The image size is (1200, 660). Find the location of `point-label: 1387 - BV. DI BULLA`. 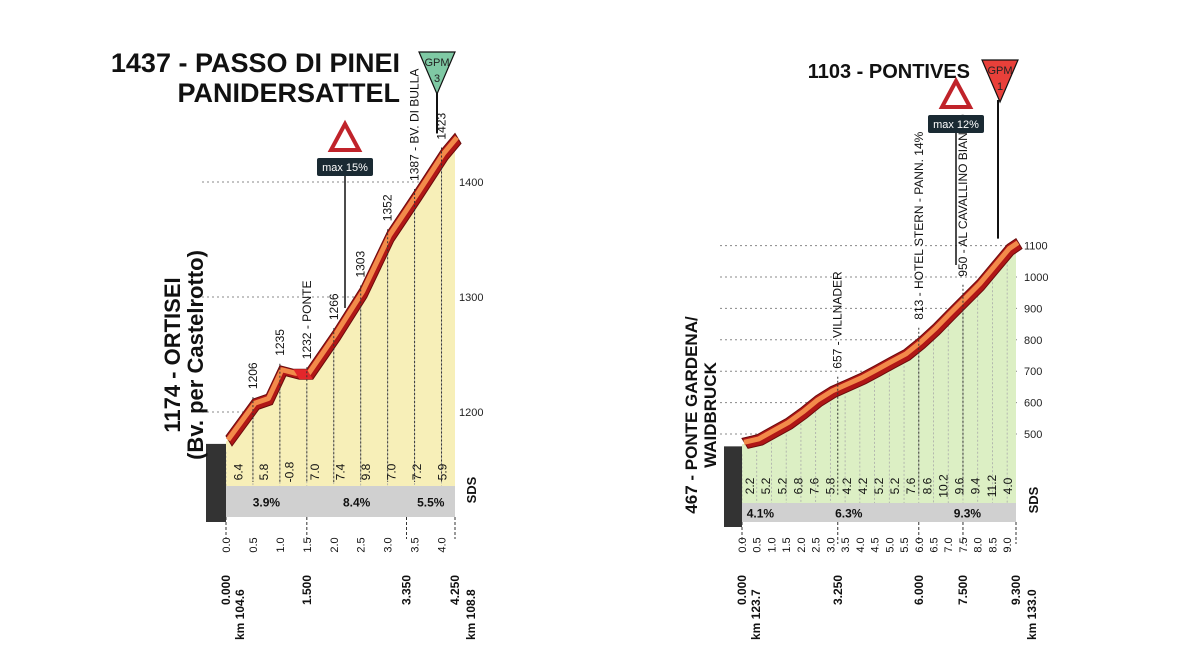

point-label: 1387 - BV. DI BULLA is located at coordinates (415, 125).